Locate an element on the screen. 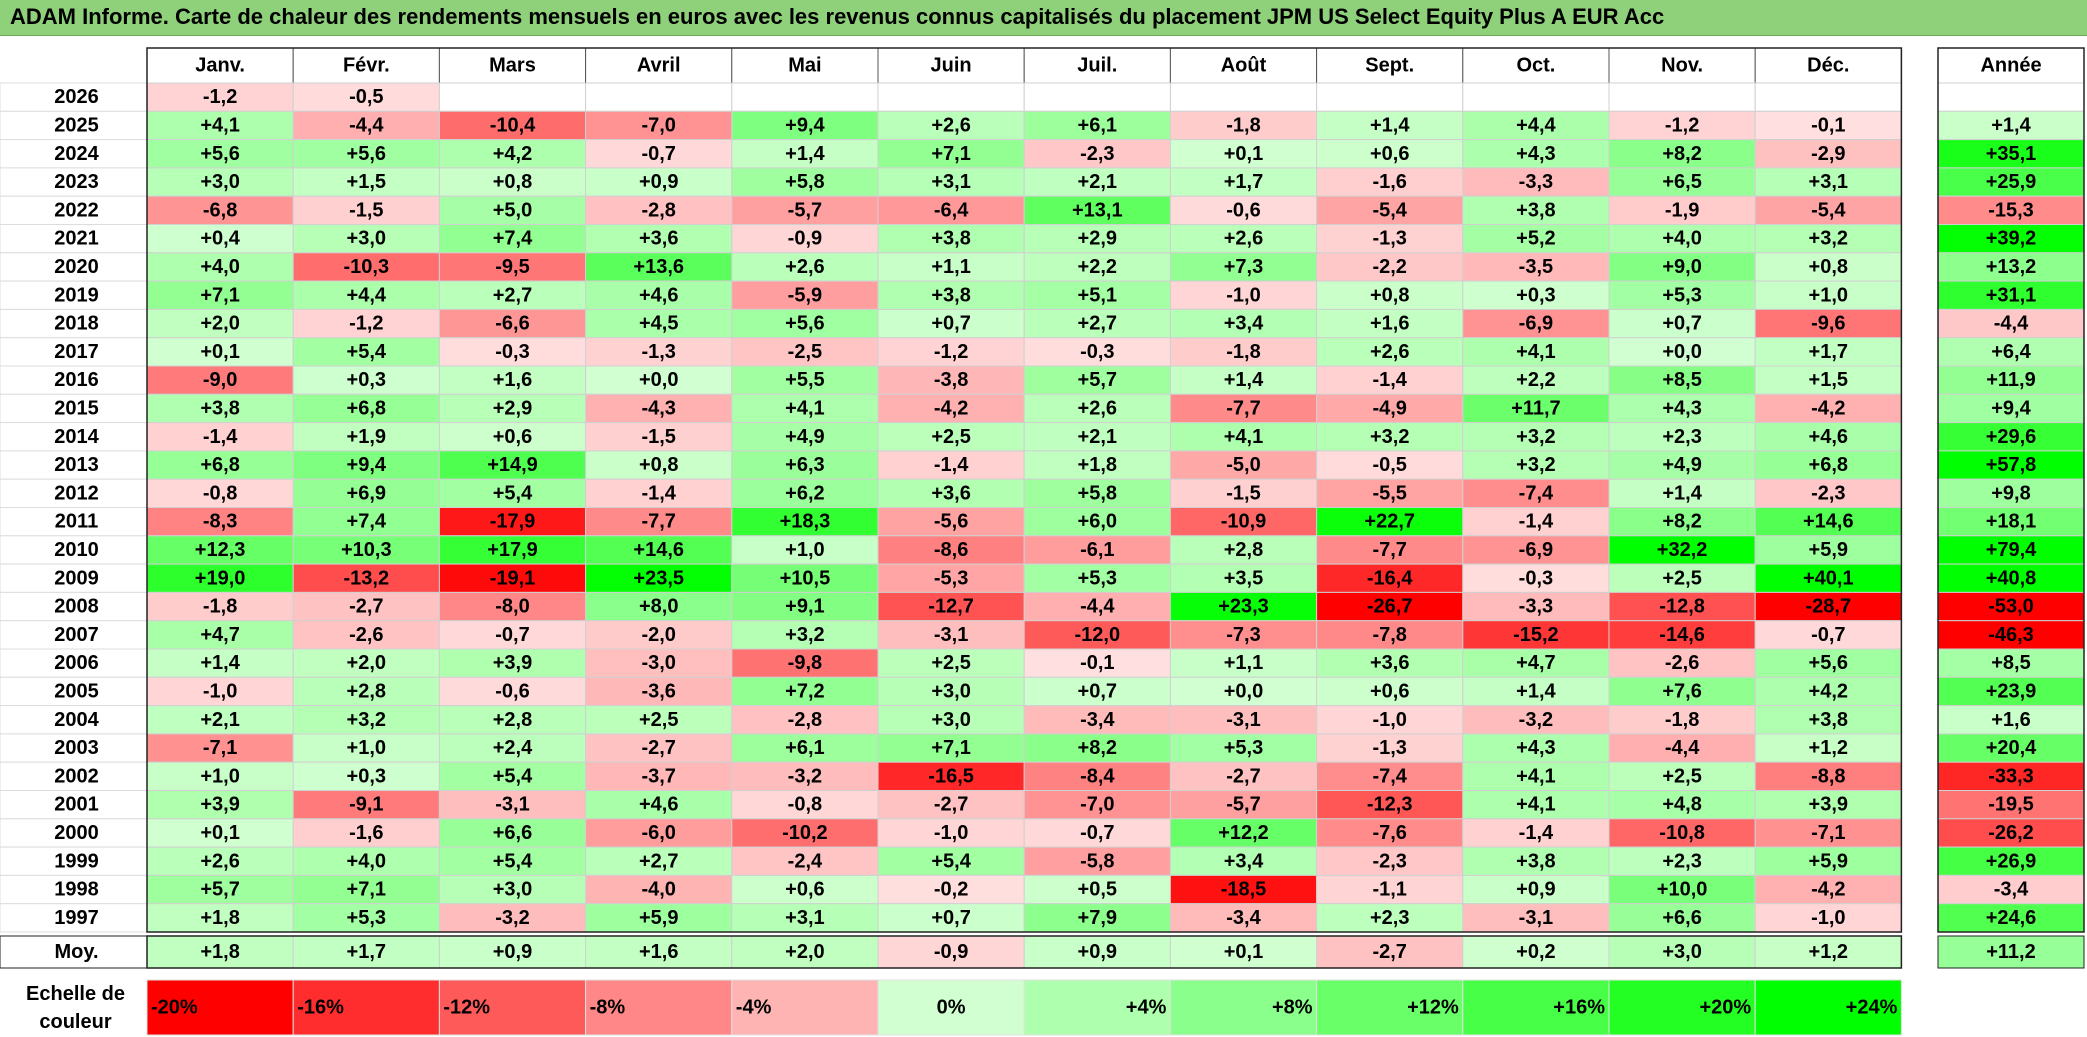 The image size is (2087, 1037). heatmap-cell-value: +7,1 is located at coordinates (950, 748).